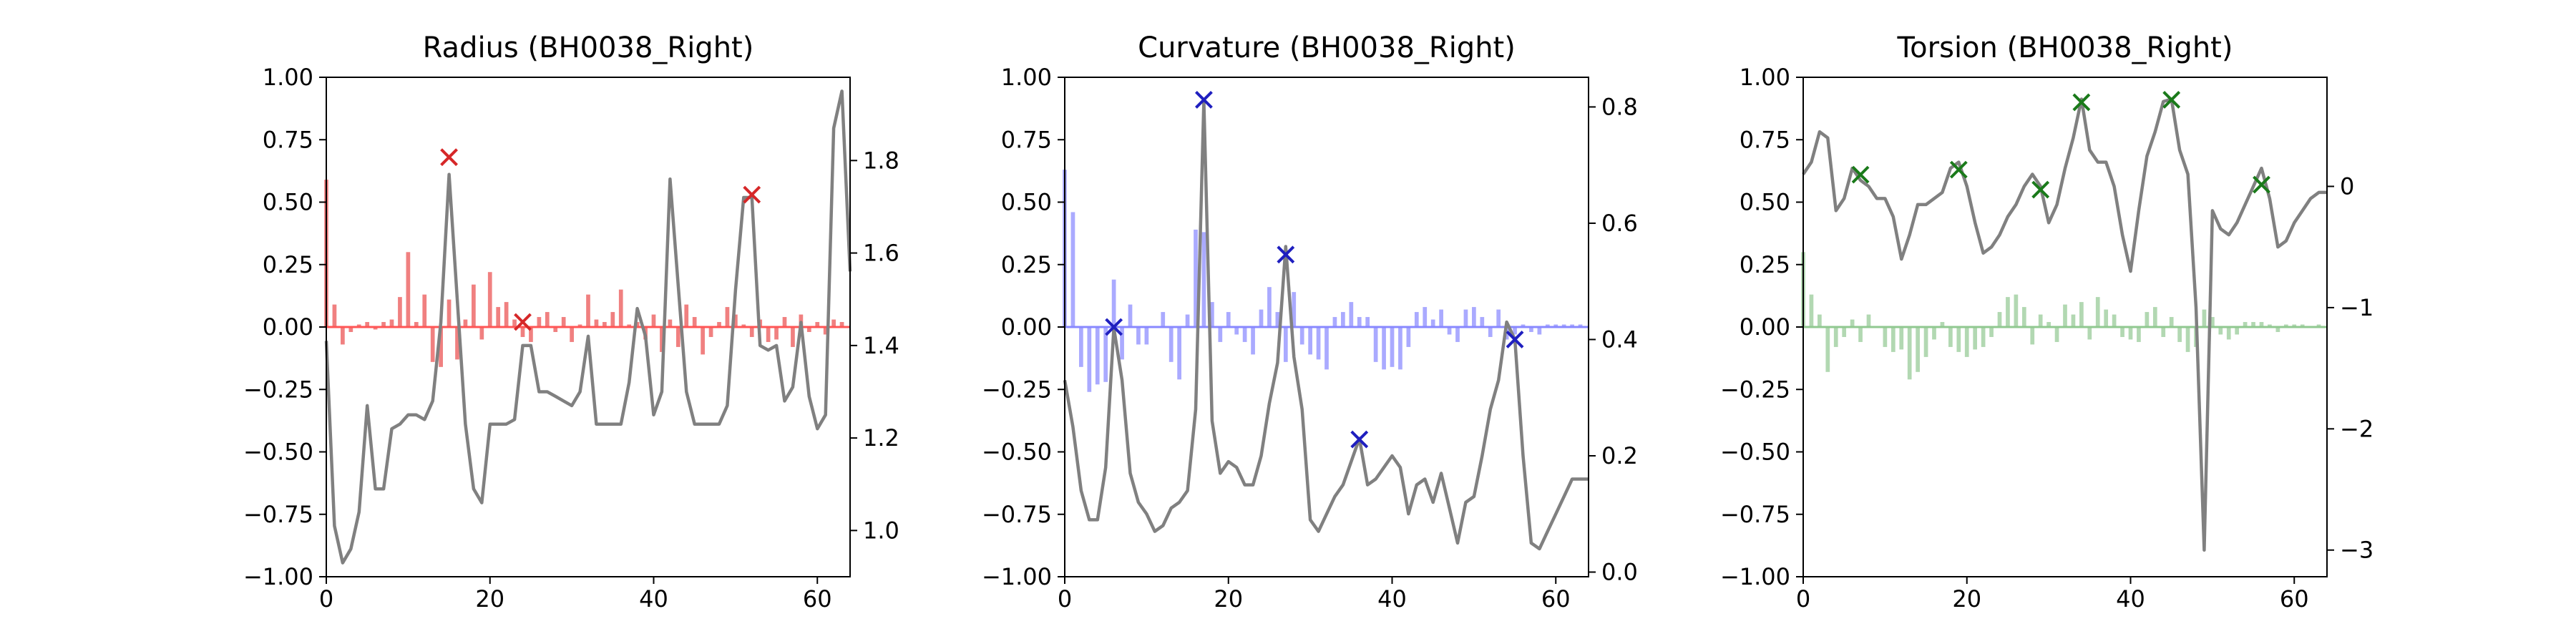 Image resolution: width=2576 pixels, height=644 pixels. What do you see at coordinates (2347, 186) in the screenshot?
I see `y-right-tick-label: 0` at bounding box center [2347, 186].